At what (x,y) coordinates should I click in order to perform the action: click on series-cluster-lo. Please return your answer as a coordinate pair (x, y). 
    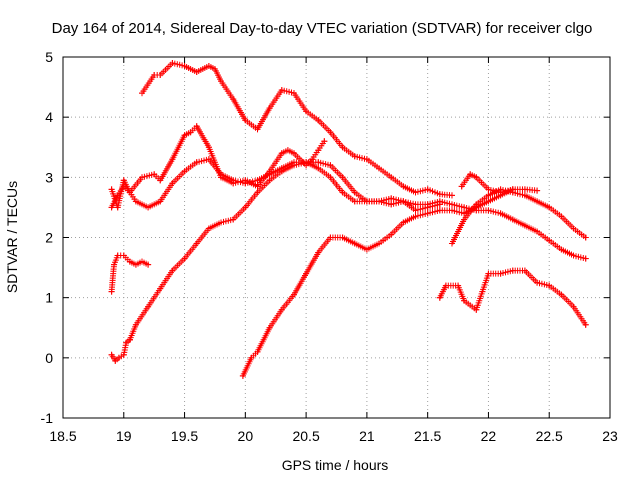
    Looking at the image, I should click on (120, 350).